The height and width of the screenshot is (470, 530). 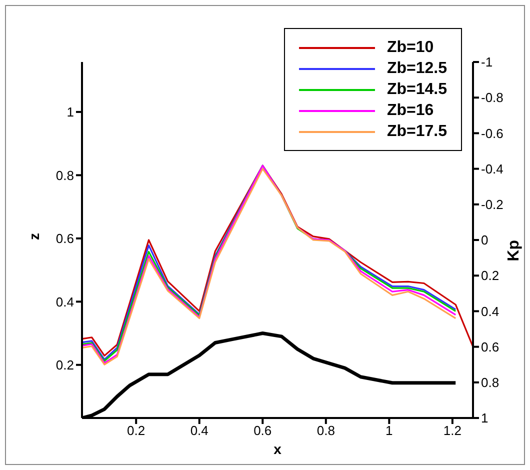 I want to click on y2-tick-label: 0, so click(x=484, y=240).